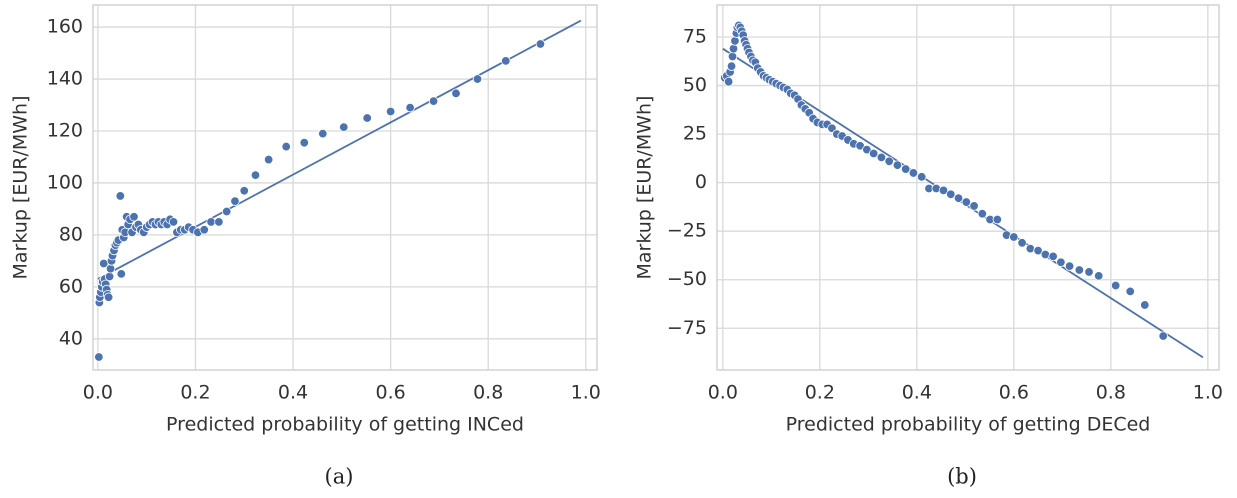 This screenshot has height=498, width=1237. Describe the element at coordinates (687, 279) in the screenshot. I see `y-tick-label: −50` at that location.